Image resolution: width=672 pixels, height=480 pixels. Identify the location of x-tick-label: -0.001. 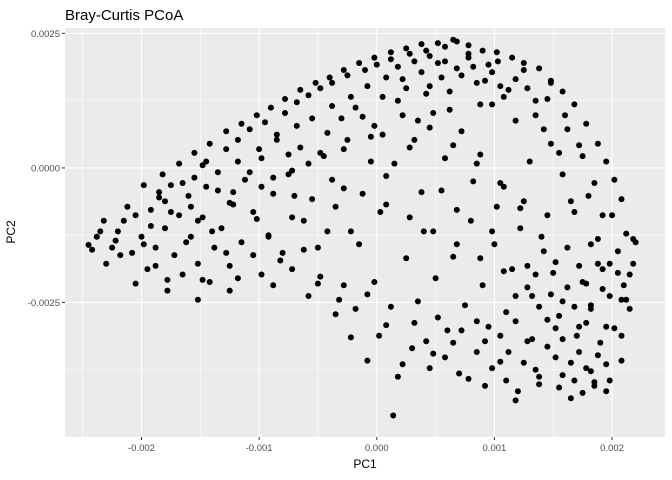
(259, 448).